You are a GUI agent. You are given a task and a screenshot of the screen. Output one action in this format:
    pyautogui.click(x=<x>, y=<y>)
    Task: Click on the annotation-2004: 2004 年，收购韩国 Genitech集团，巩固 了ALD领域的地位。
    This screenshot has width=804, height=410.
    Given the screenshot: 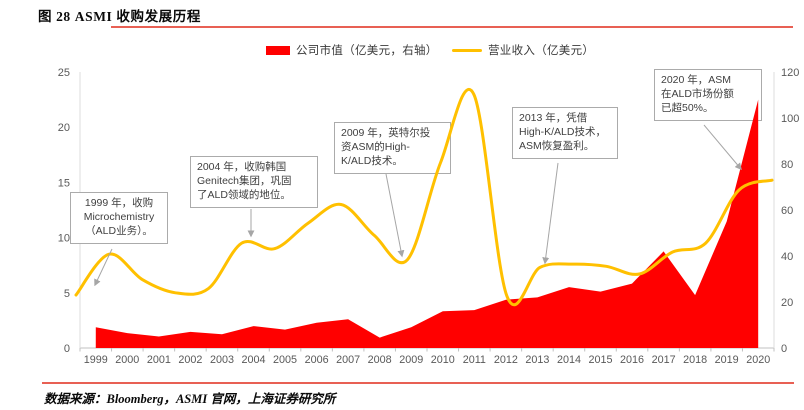 What is the action you would take?
    pyautogui.click(x=254, y=182)
    